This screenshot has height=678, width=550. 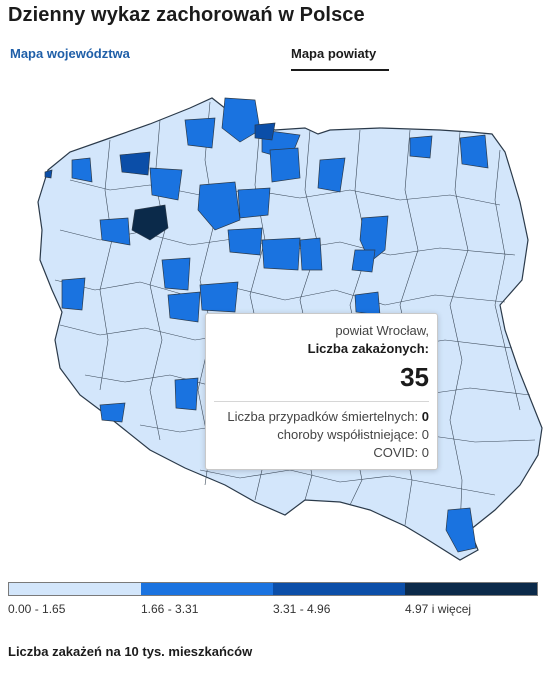 What do you see at coordinates (425, 434) in the screenshot?
I see `tooltip-comorbid-value: 0` at bounding box center [425, 434].